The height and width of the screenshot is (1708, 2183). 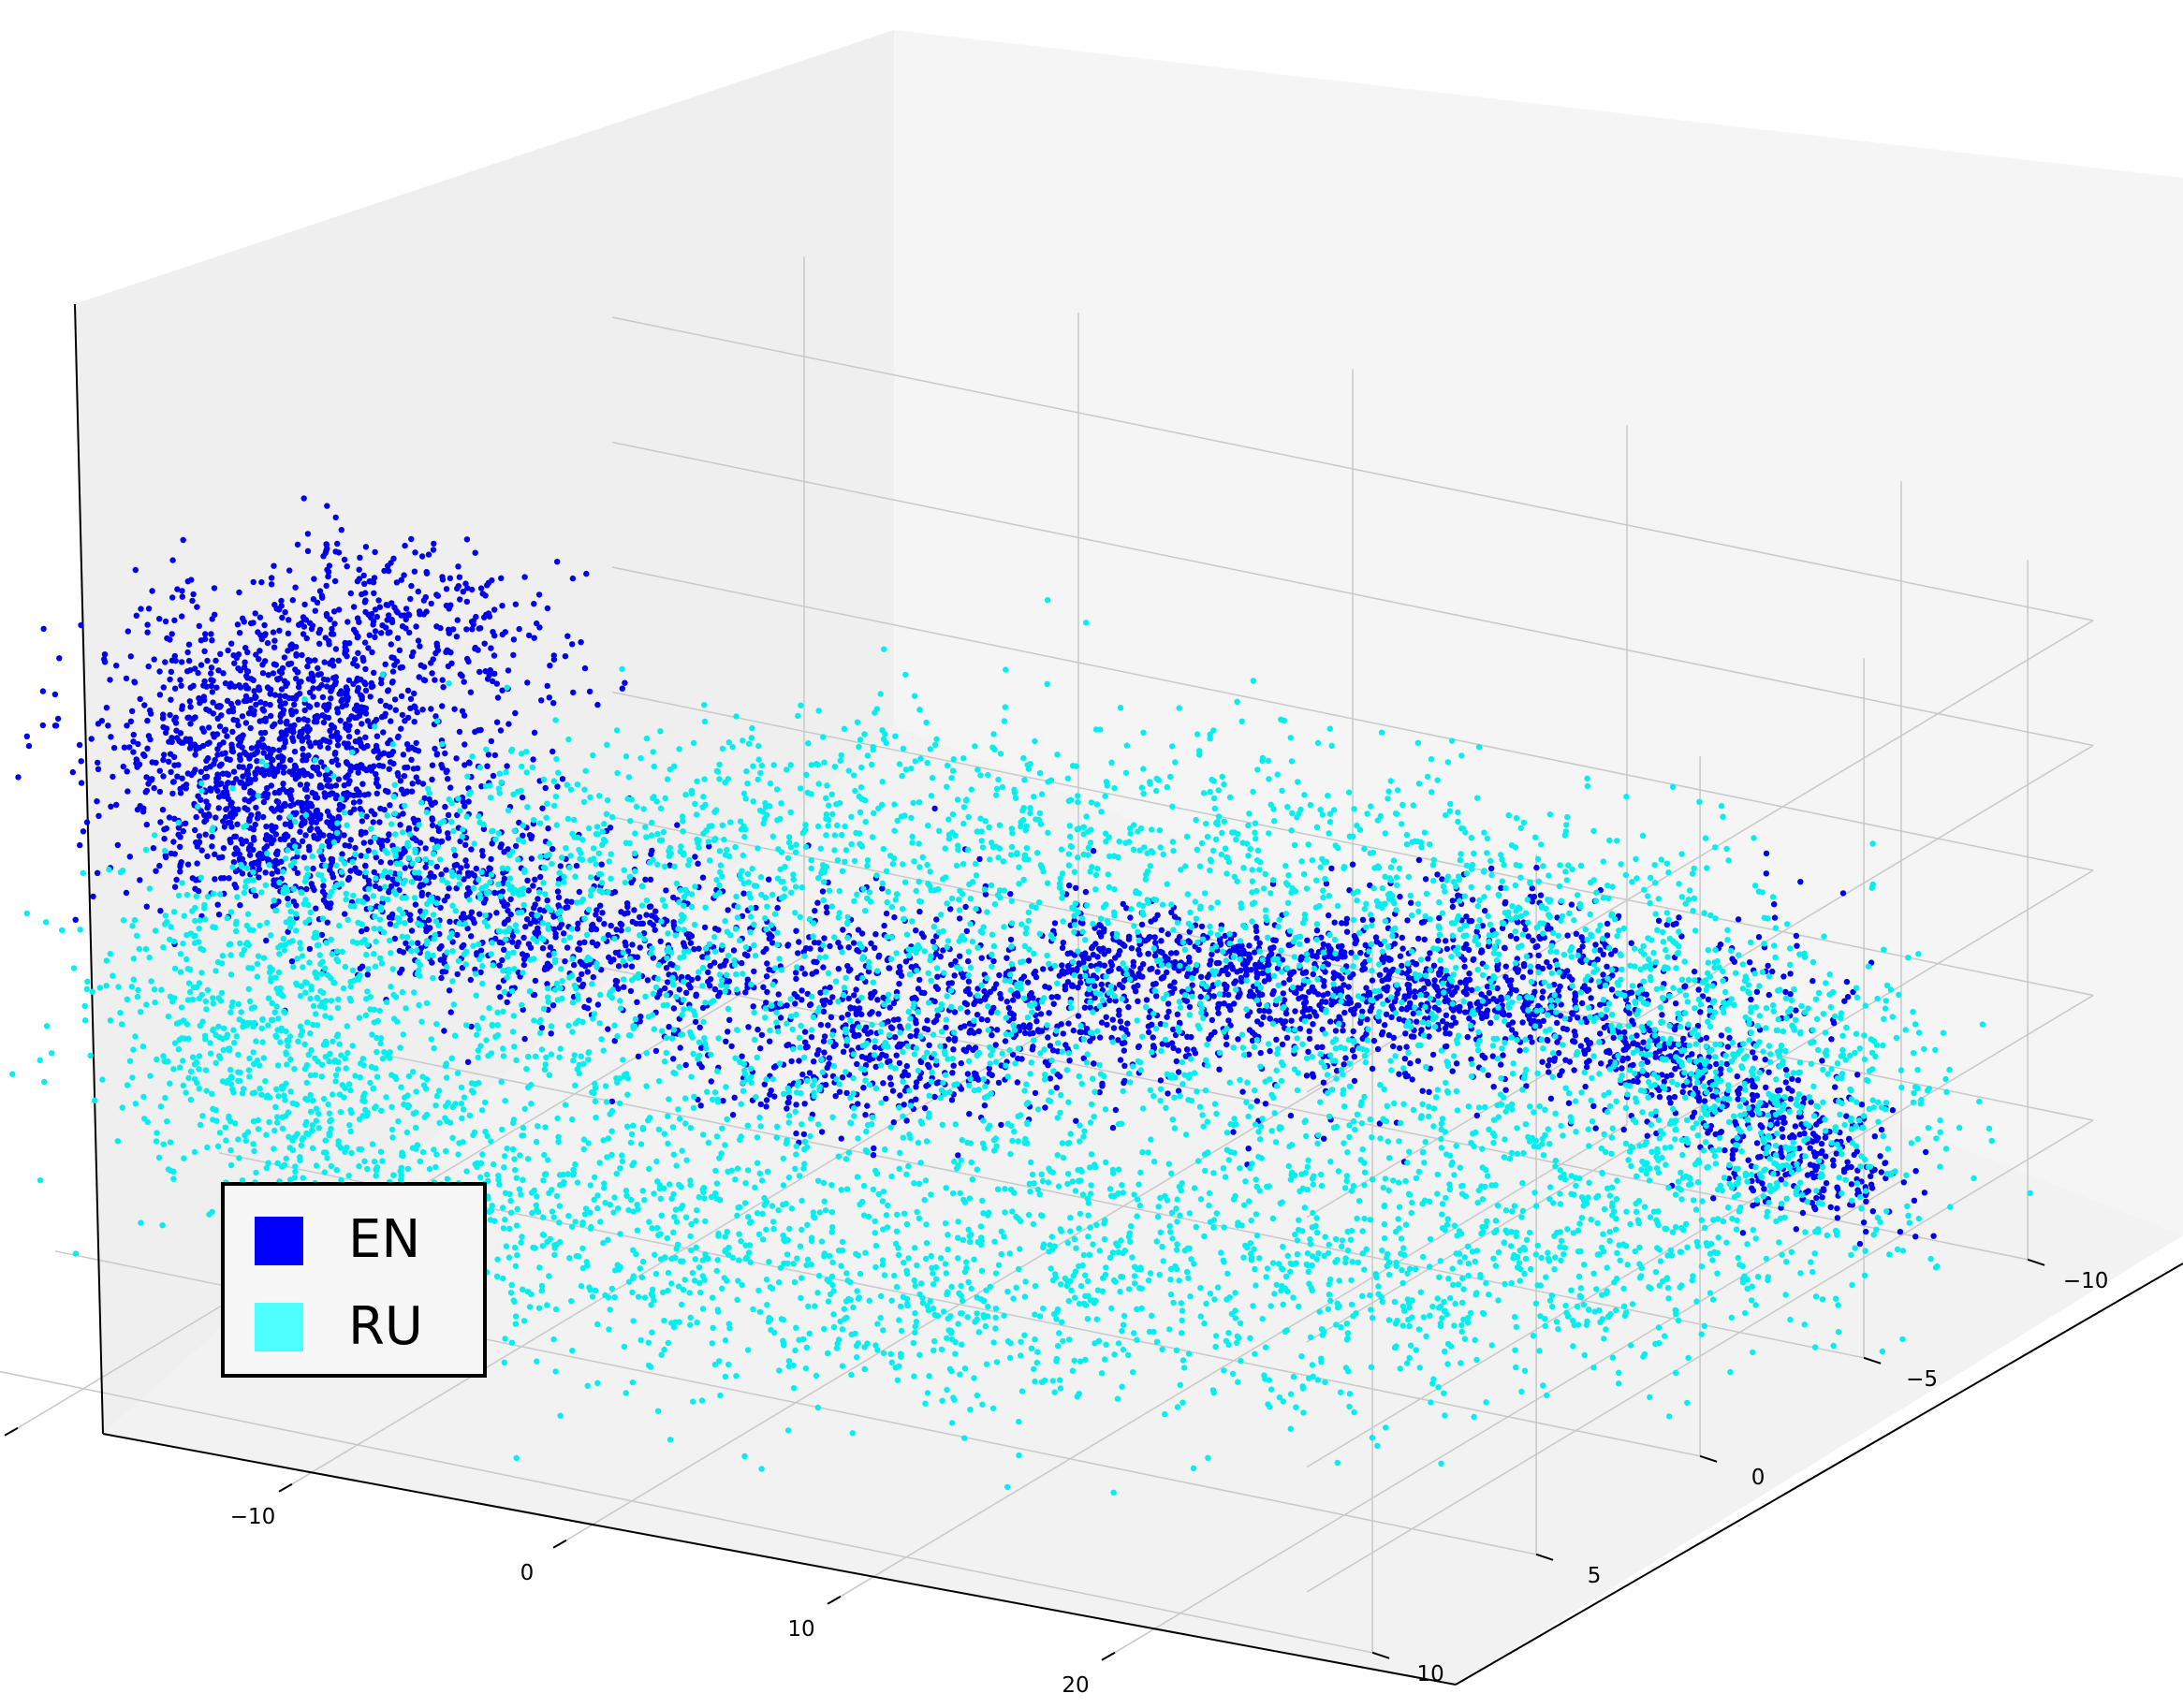 What do you see at coordinates (1595, 1576) in the screenshot?
I see `y-tick-label: 5` at bounding box center [1595, 1576].